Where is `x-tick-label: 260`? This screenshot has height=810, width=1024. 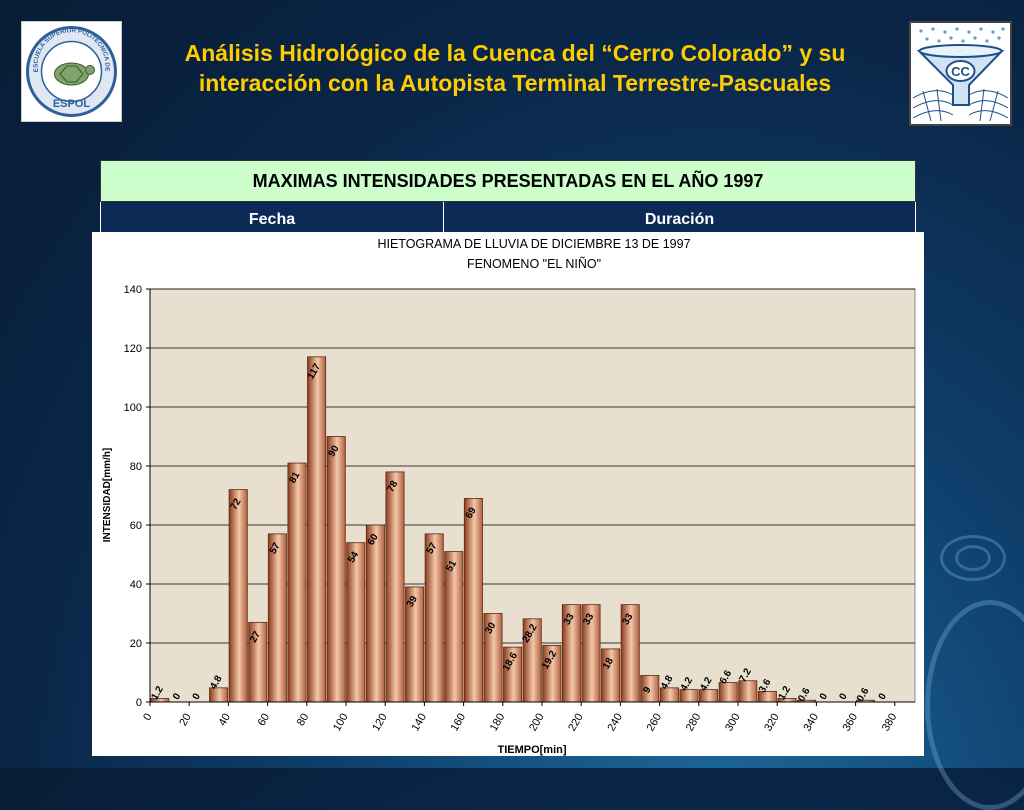 x-tick-label: 260 is located at coordinates (655, 723).